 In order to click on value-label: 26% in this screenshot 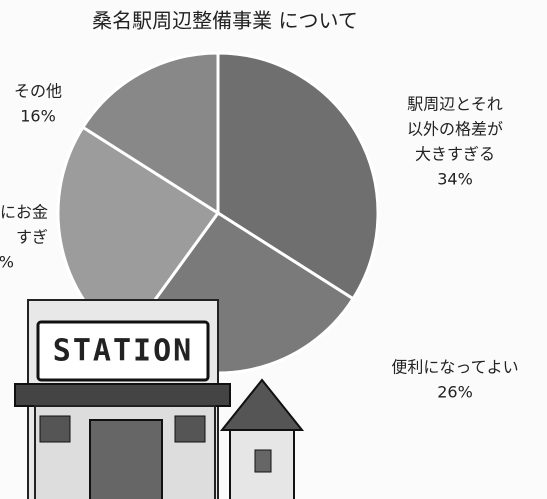, I will do `click(455, 392)`.